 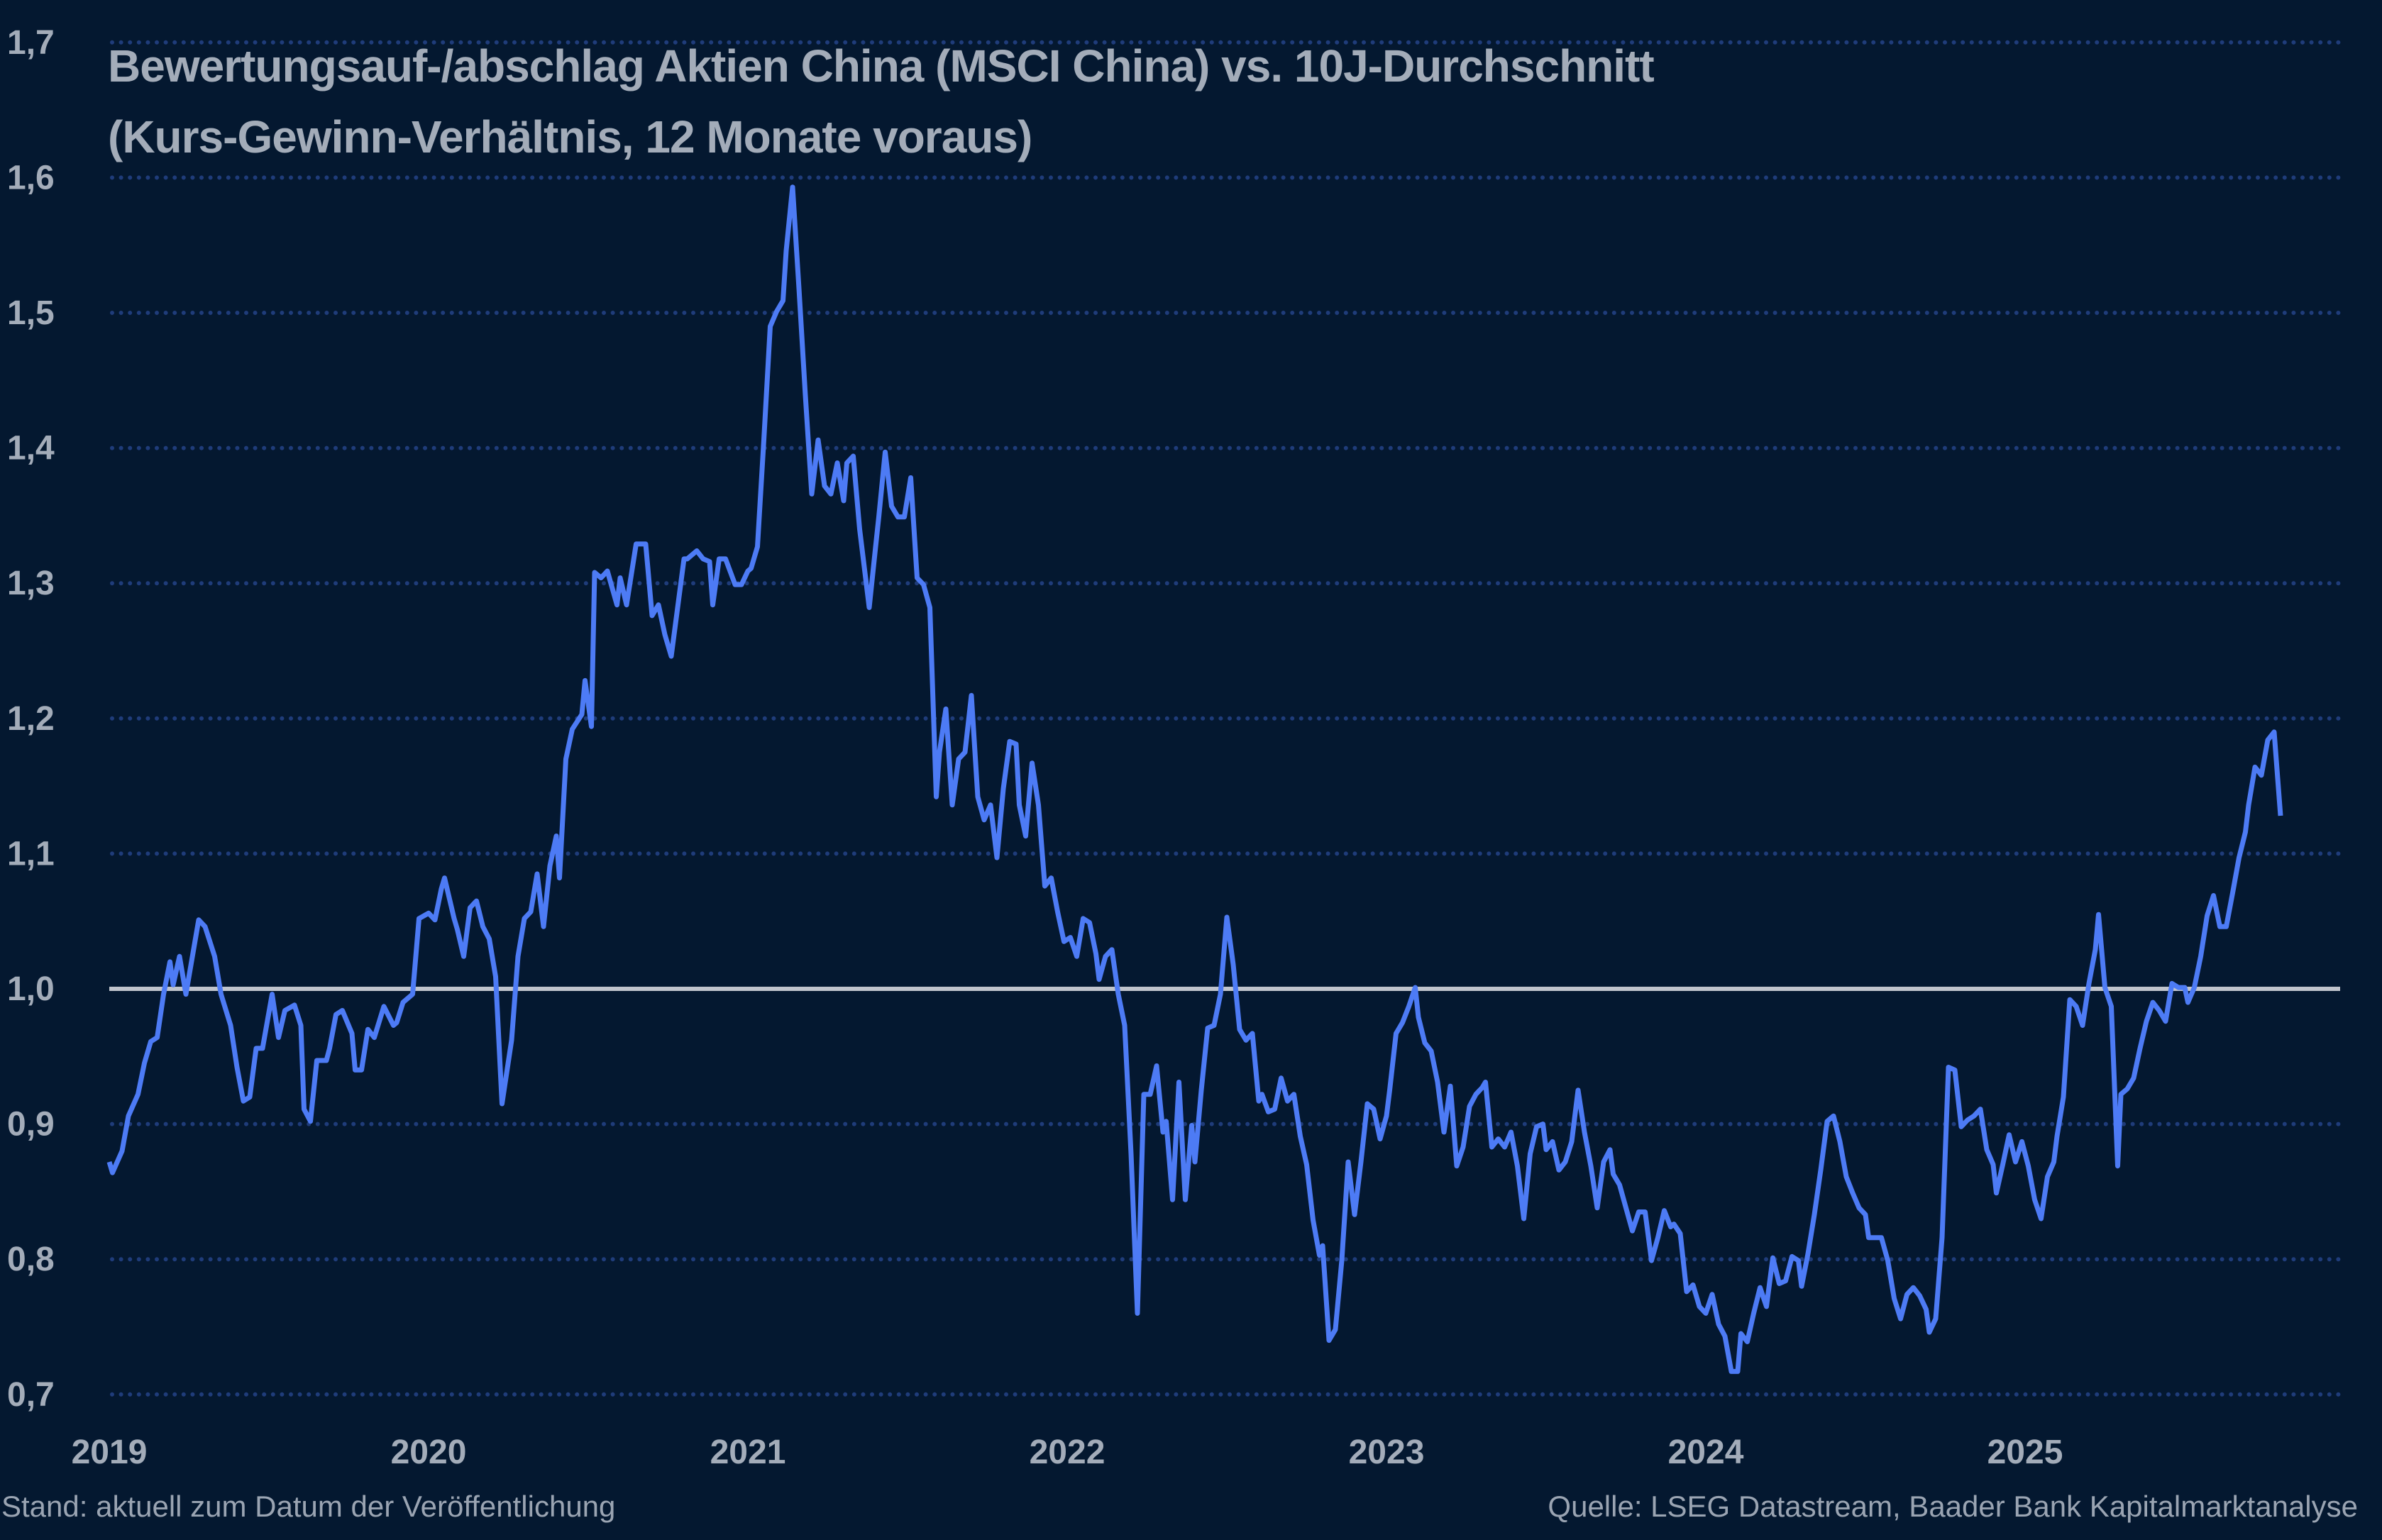 What do you see at coordinates (429, 1452) in the screenshot?
I see `x-tick-label: 2020` at bounding box center [429, 1452].